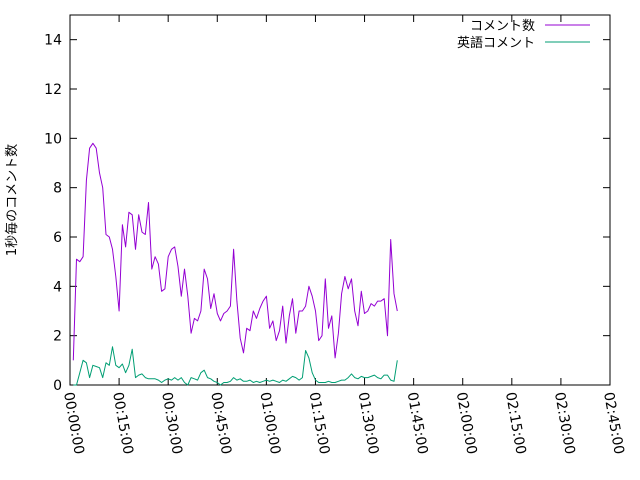 This screenshot has height=480, width=640. What do you see at coordinates (269, 423) in the screenshot?
I see `x-tick-label: 01:00:00` at bounding box center [269, 423].